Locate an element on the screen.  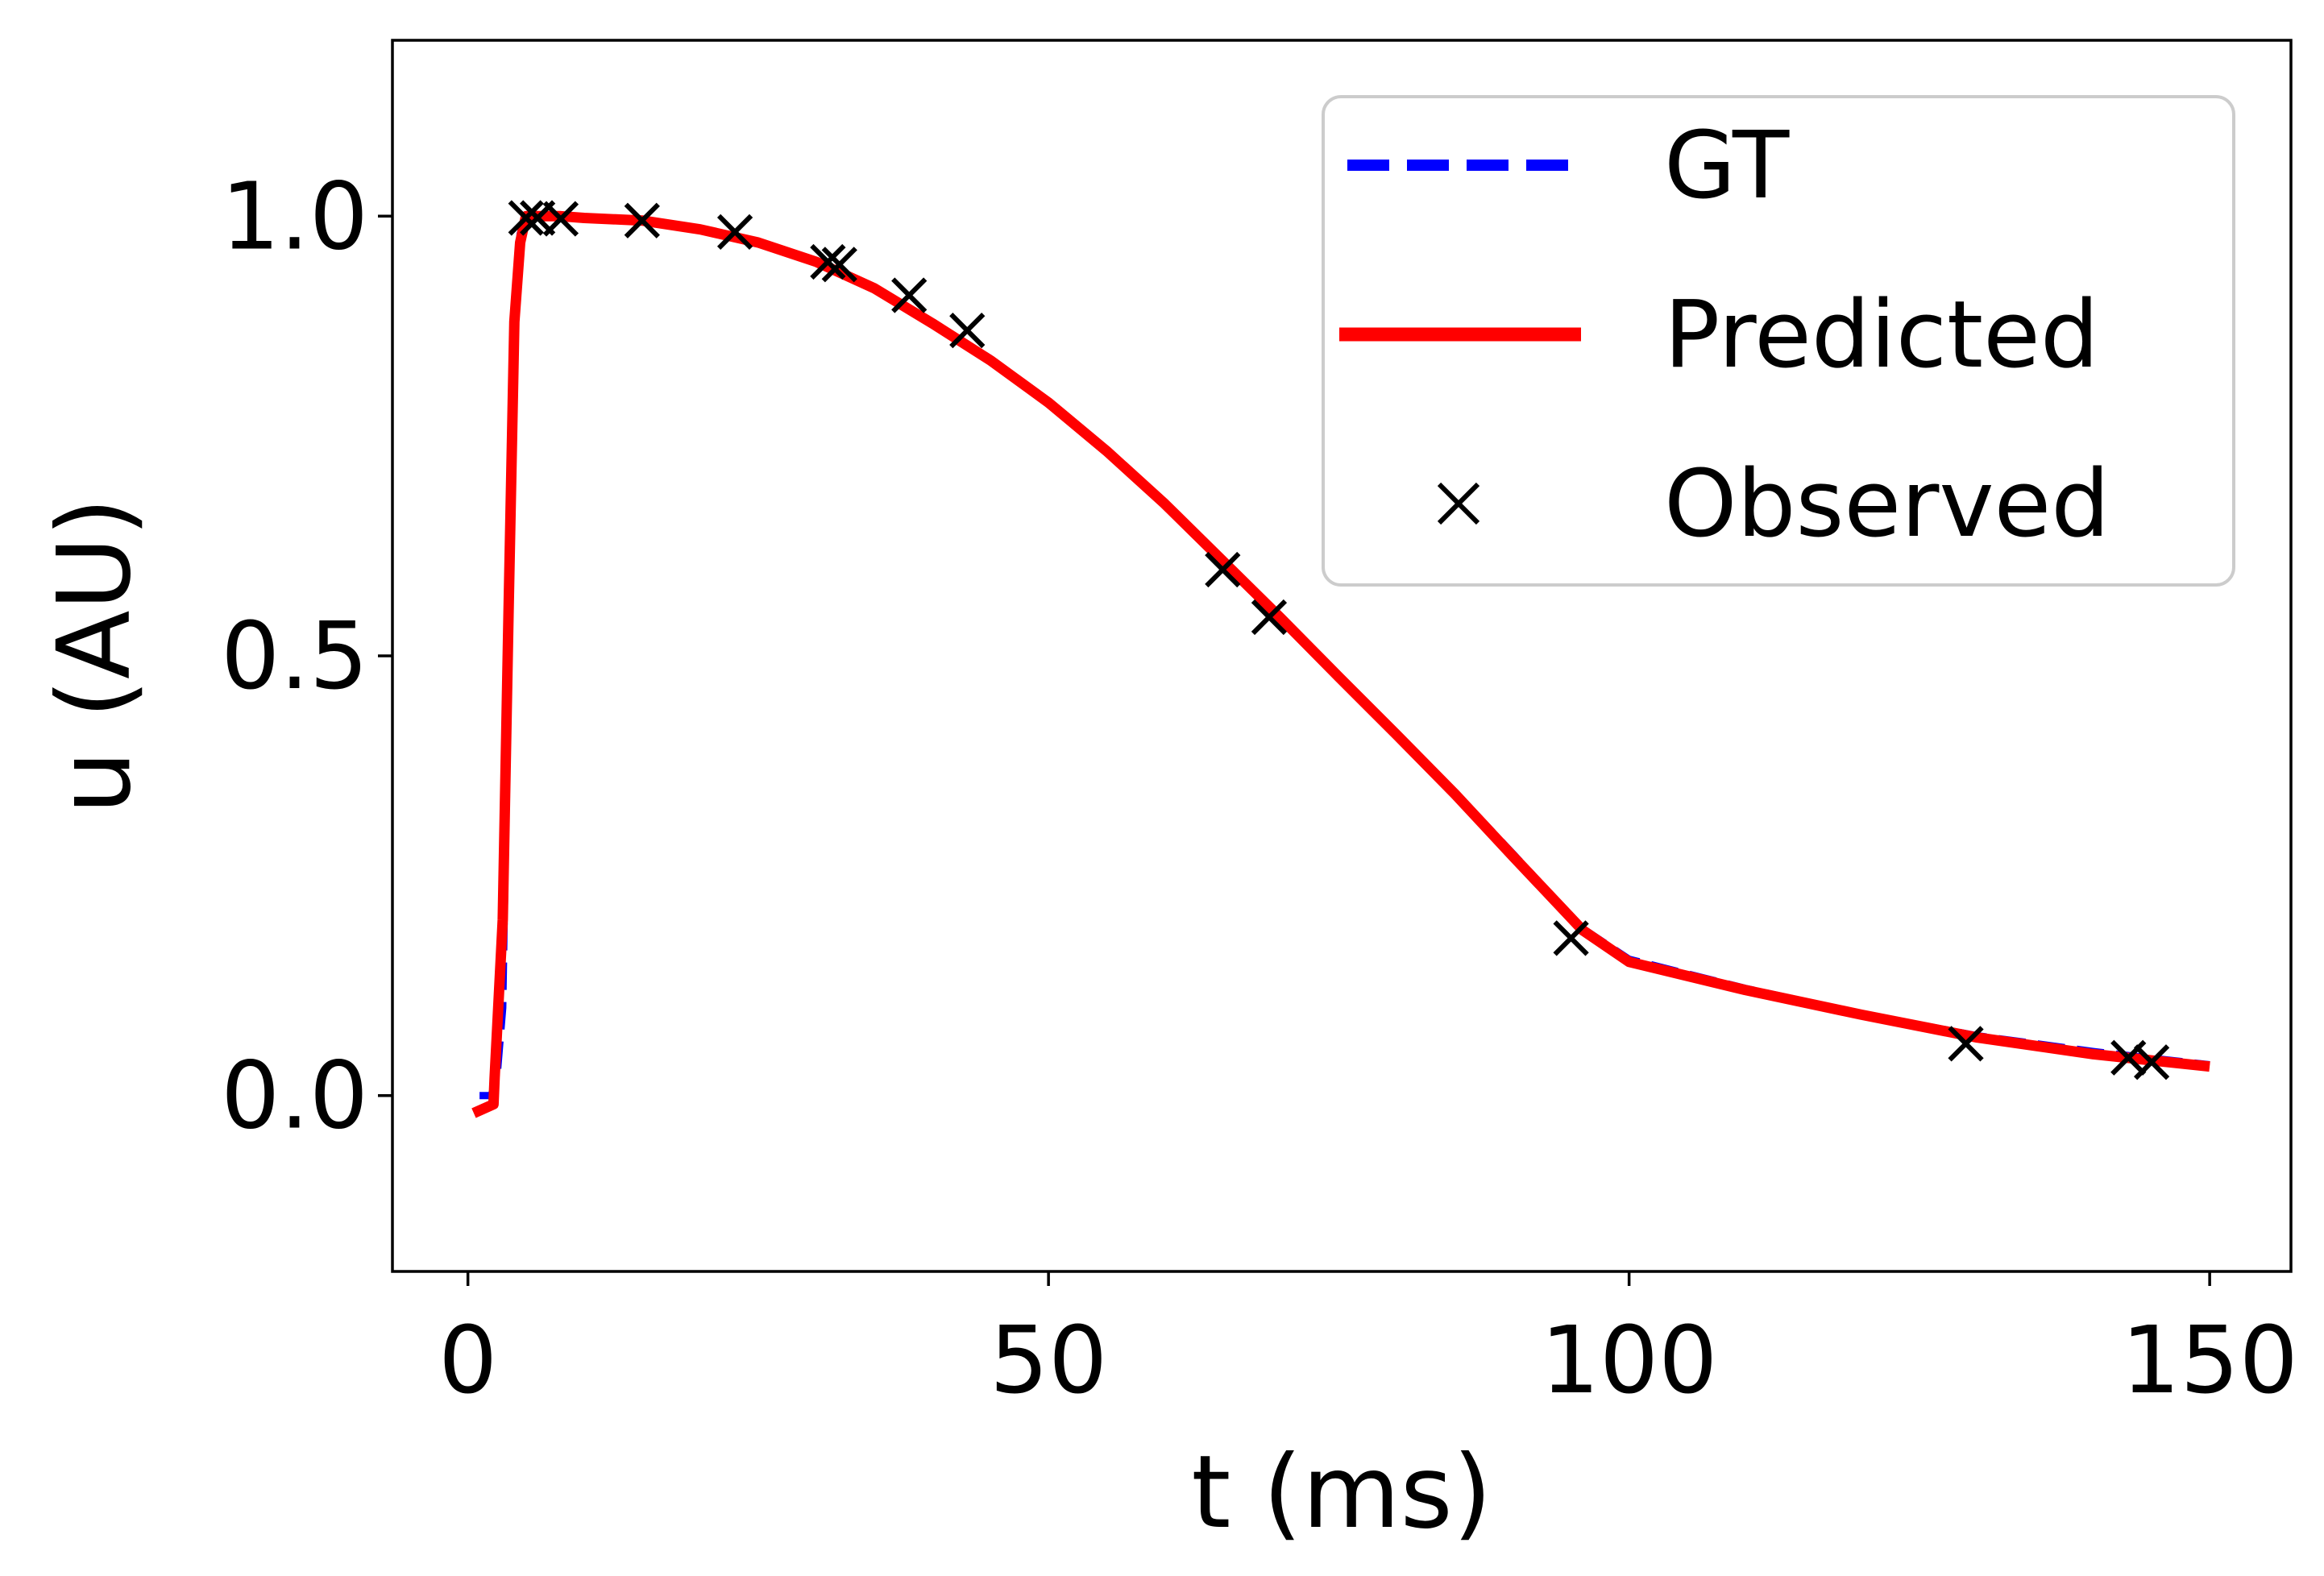
x-tick-label: 50 is located at coordinates (1048, 1361).